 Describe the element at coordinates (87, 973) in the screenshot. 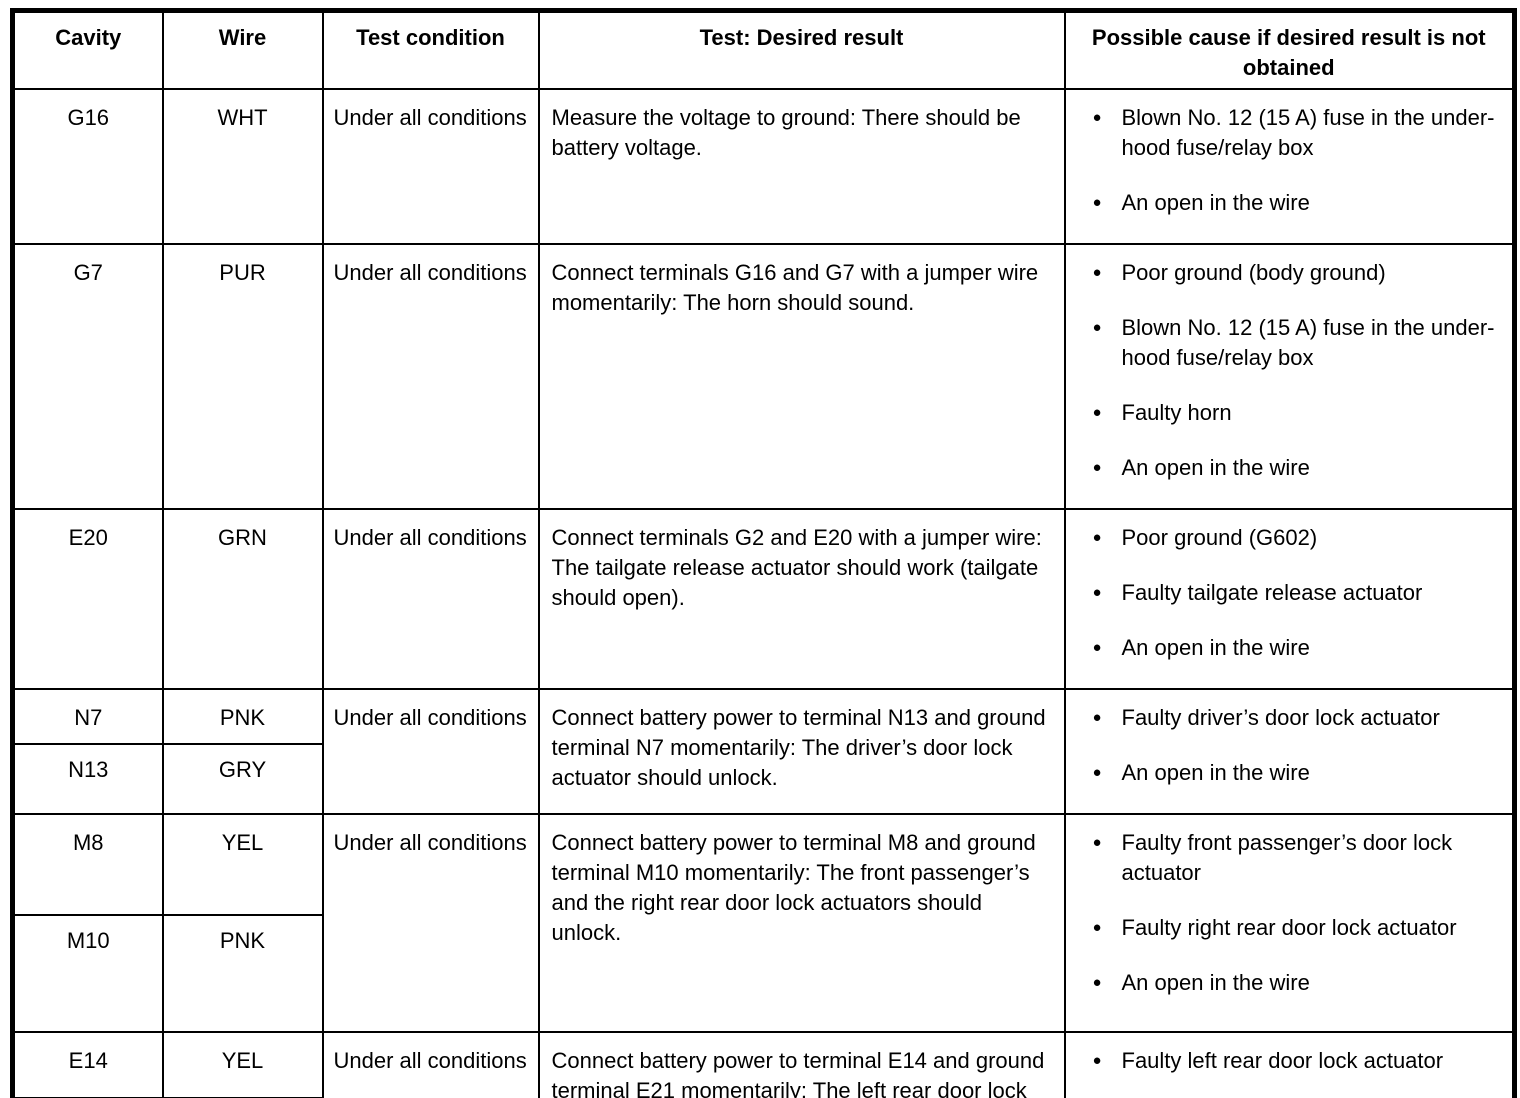

I see `cavity-cell: M10` at that location.